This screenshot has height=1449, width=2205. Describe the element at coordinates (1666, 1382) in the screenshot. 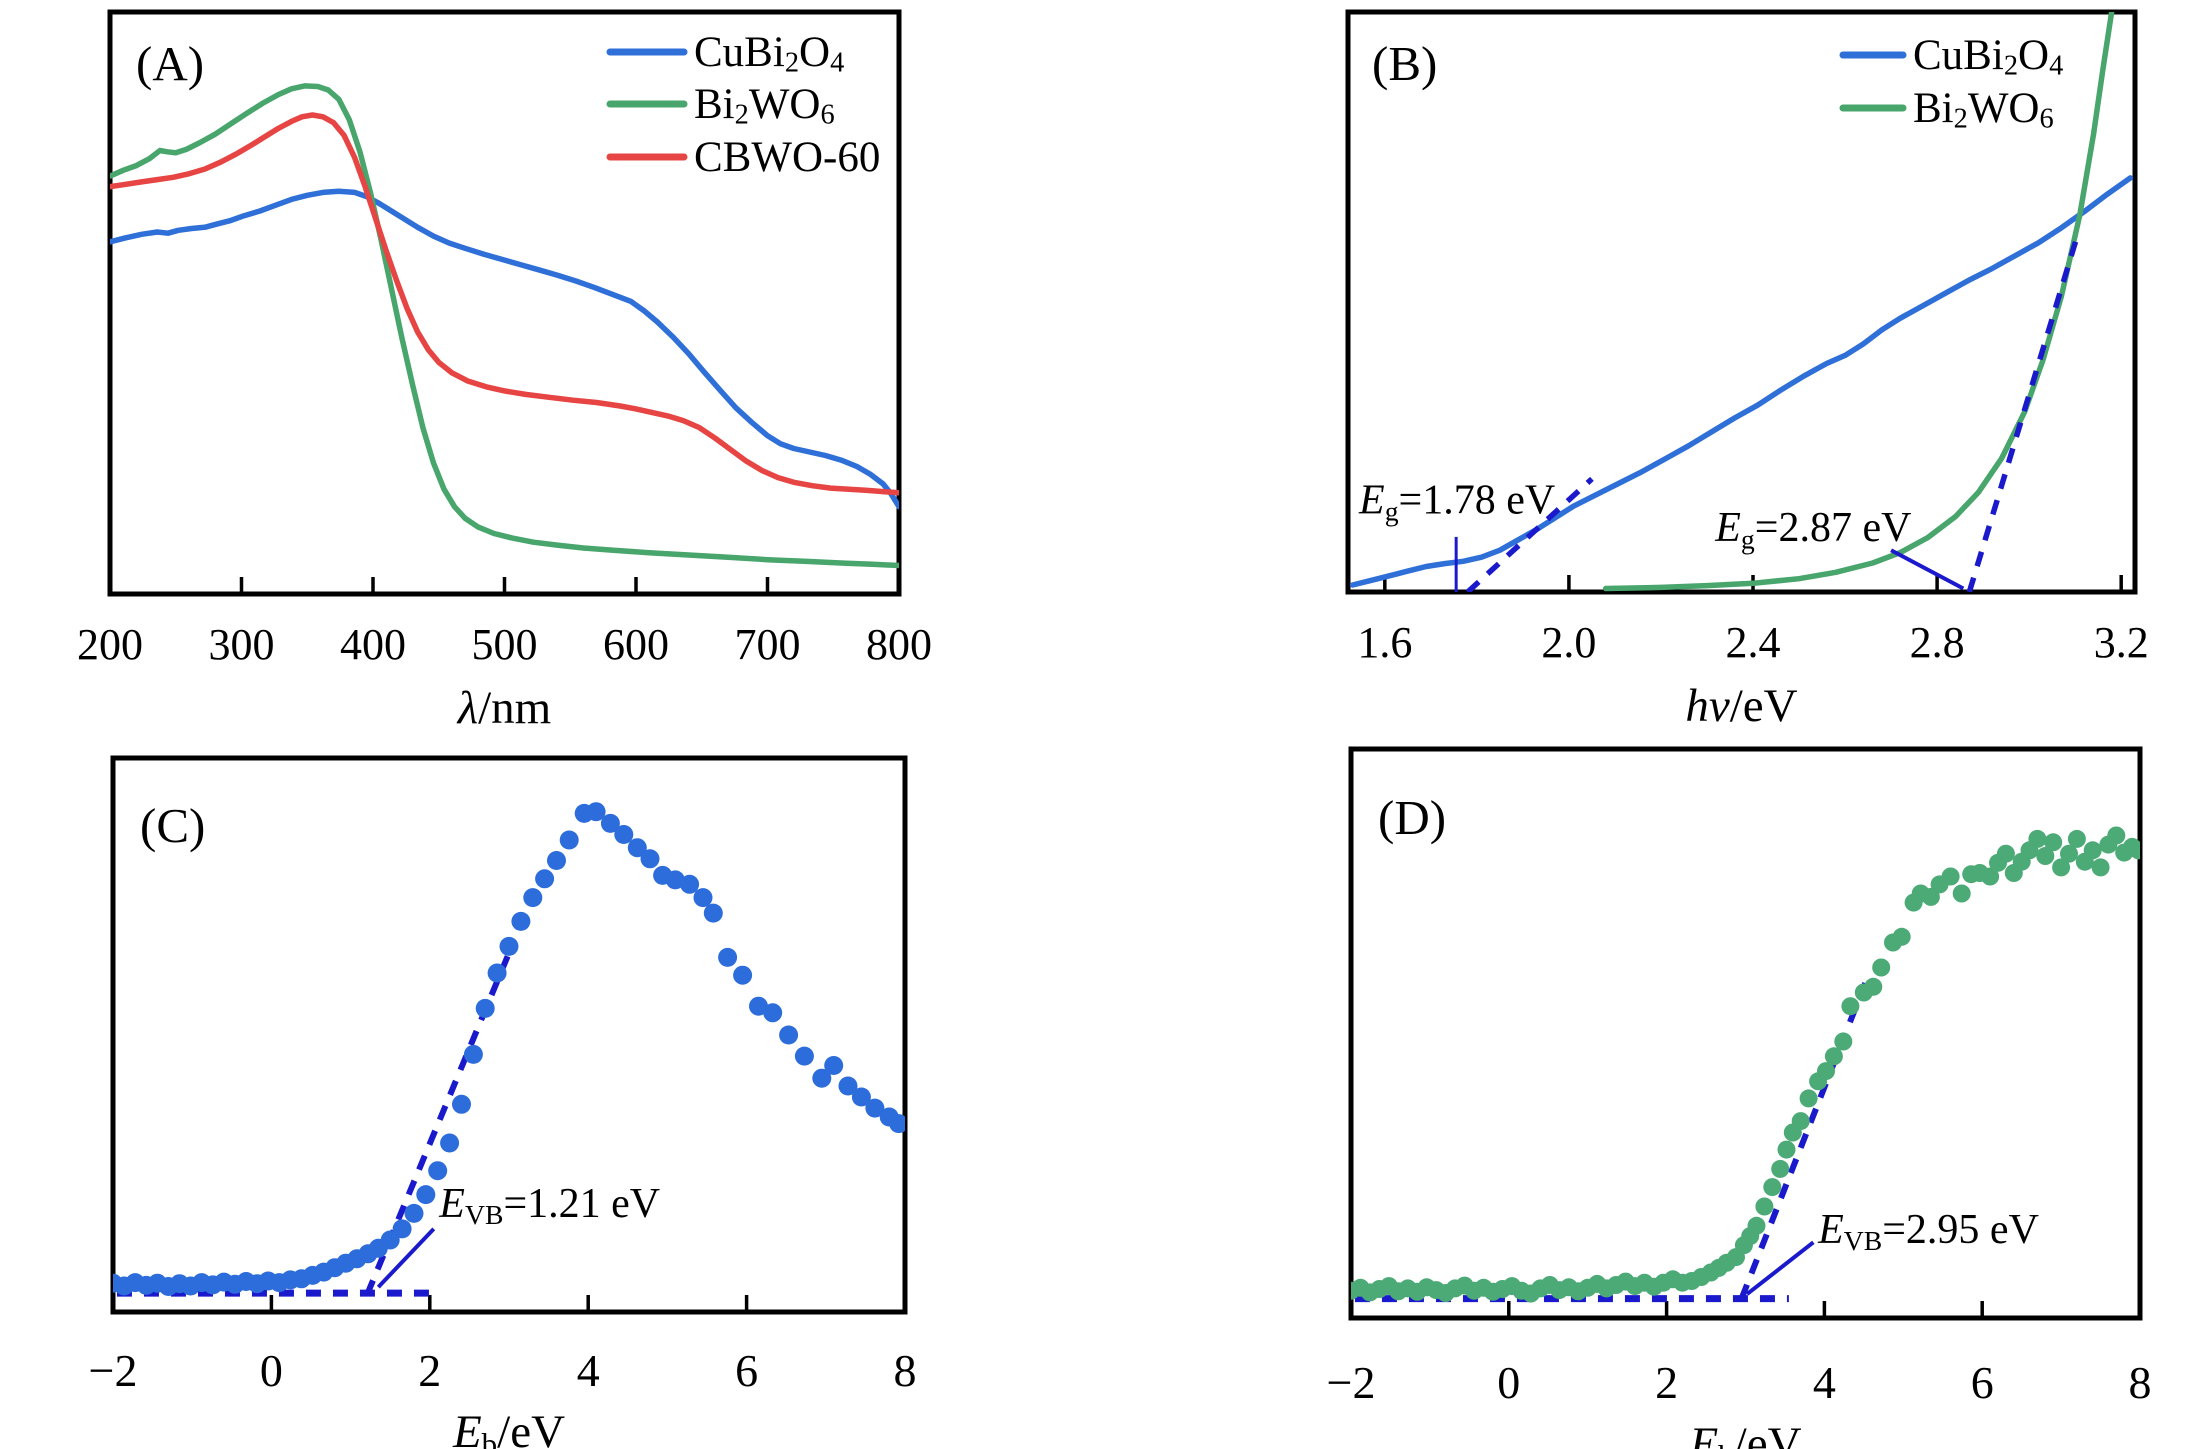

I see `x-tick-label-d: 2` at that location.